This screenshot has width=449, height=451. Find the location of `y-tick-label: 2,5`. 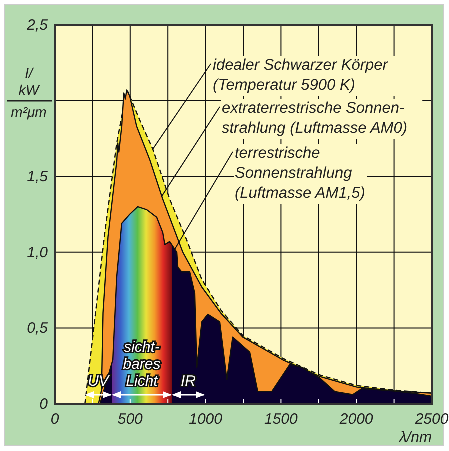

y-tick-label: 2,5 is located at coordinates (37, 25).